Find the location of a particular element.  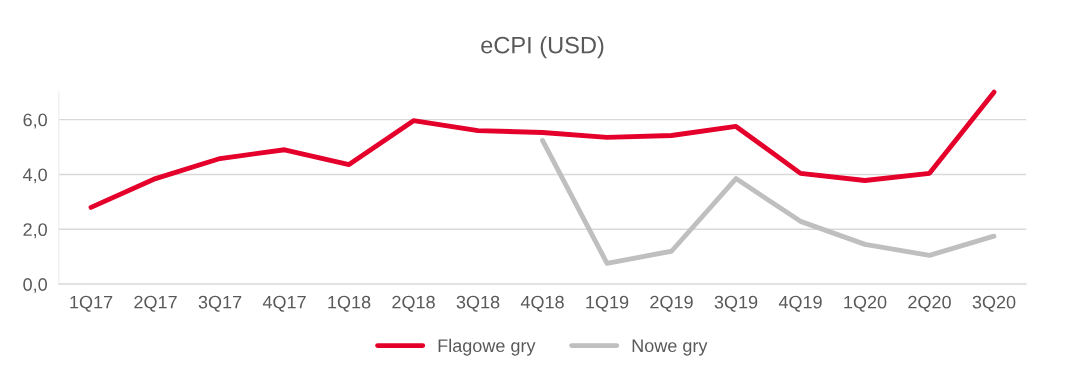

x-tick-label: 3Q17 is located at coordinates (220, 303).